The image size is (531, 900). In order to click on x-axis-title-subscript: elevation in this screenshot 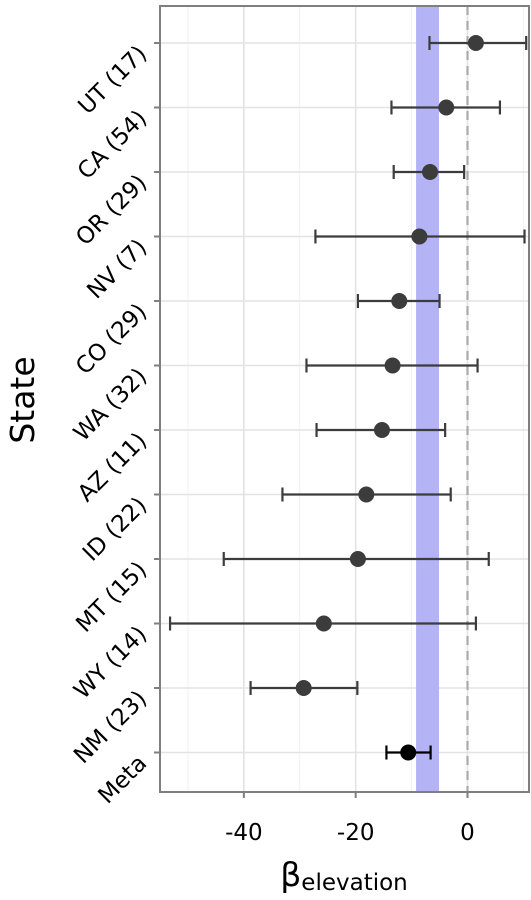, I will do `click(354, 883)`.